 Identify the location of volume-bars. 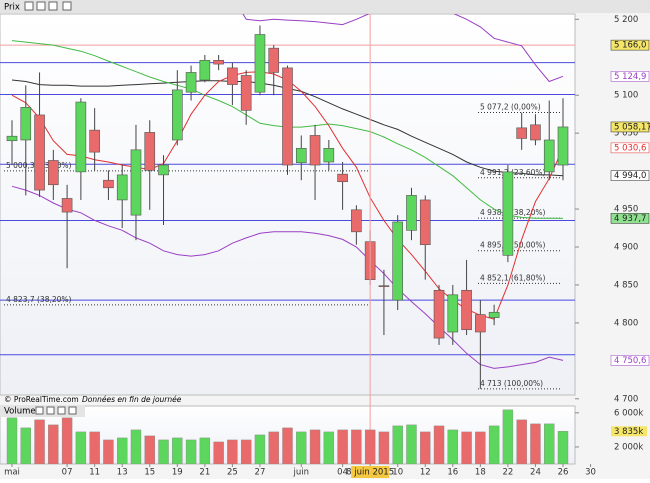
(287, 436).